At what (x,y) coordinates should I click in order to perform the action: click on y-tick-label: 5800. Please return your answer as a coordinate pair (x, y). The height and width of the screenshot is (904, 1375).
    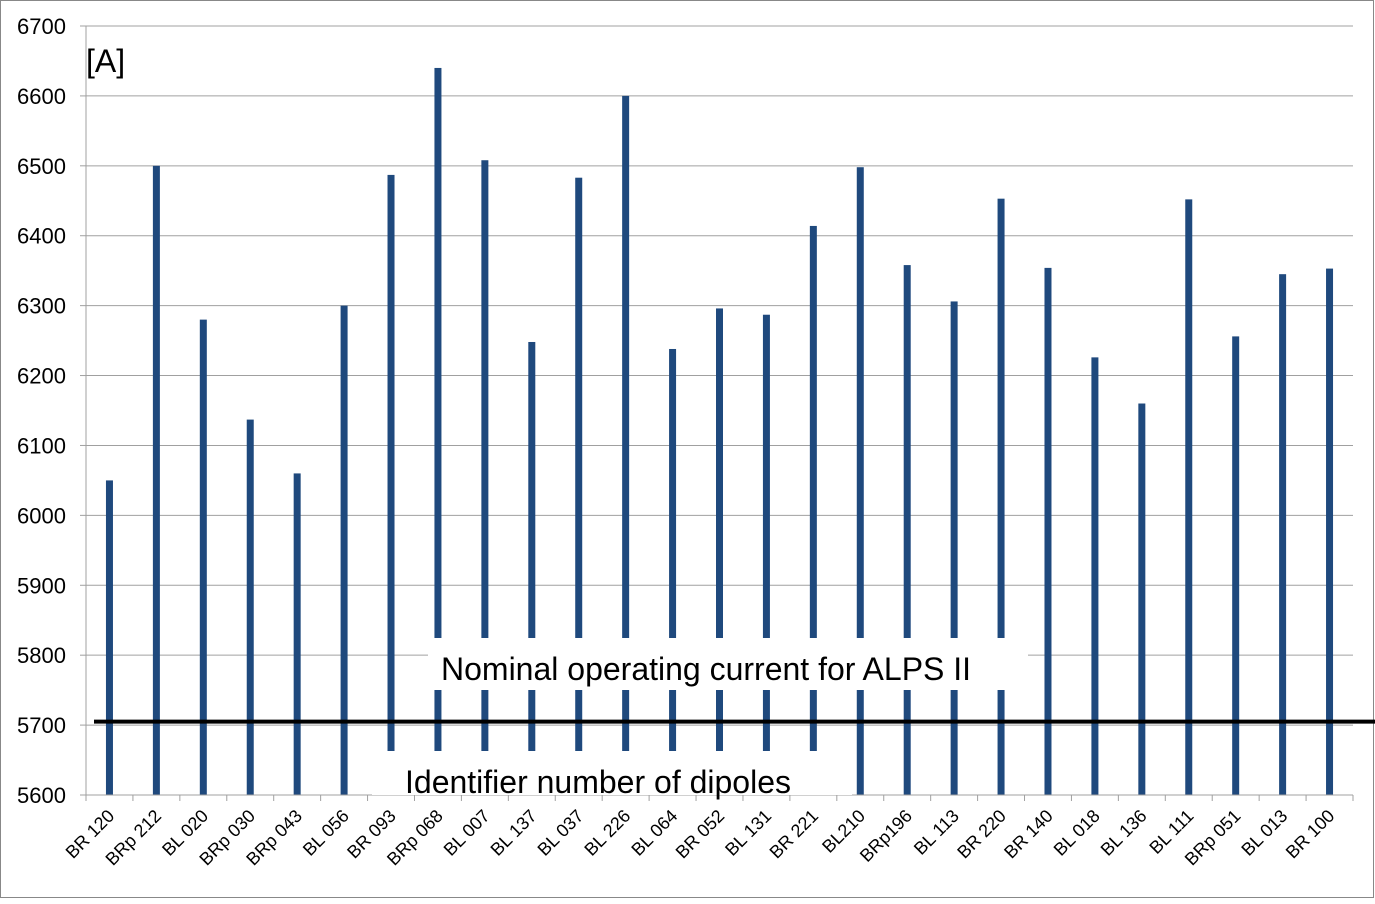
    Looking at the image, I should click on (41, 655).